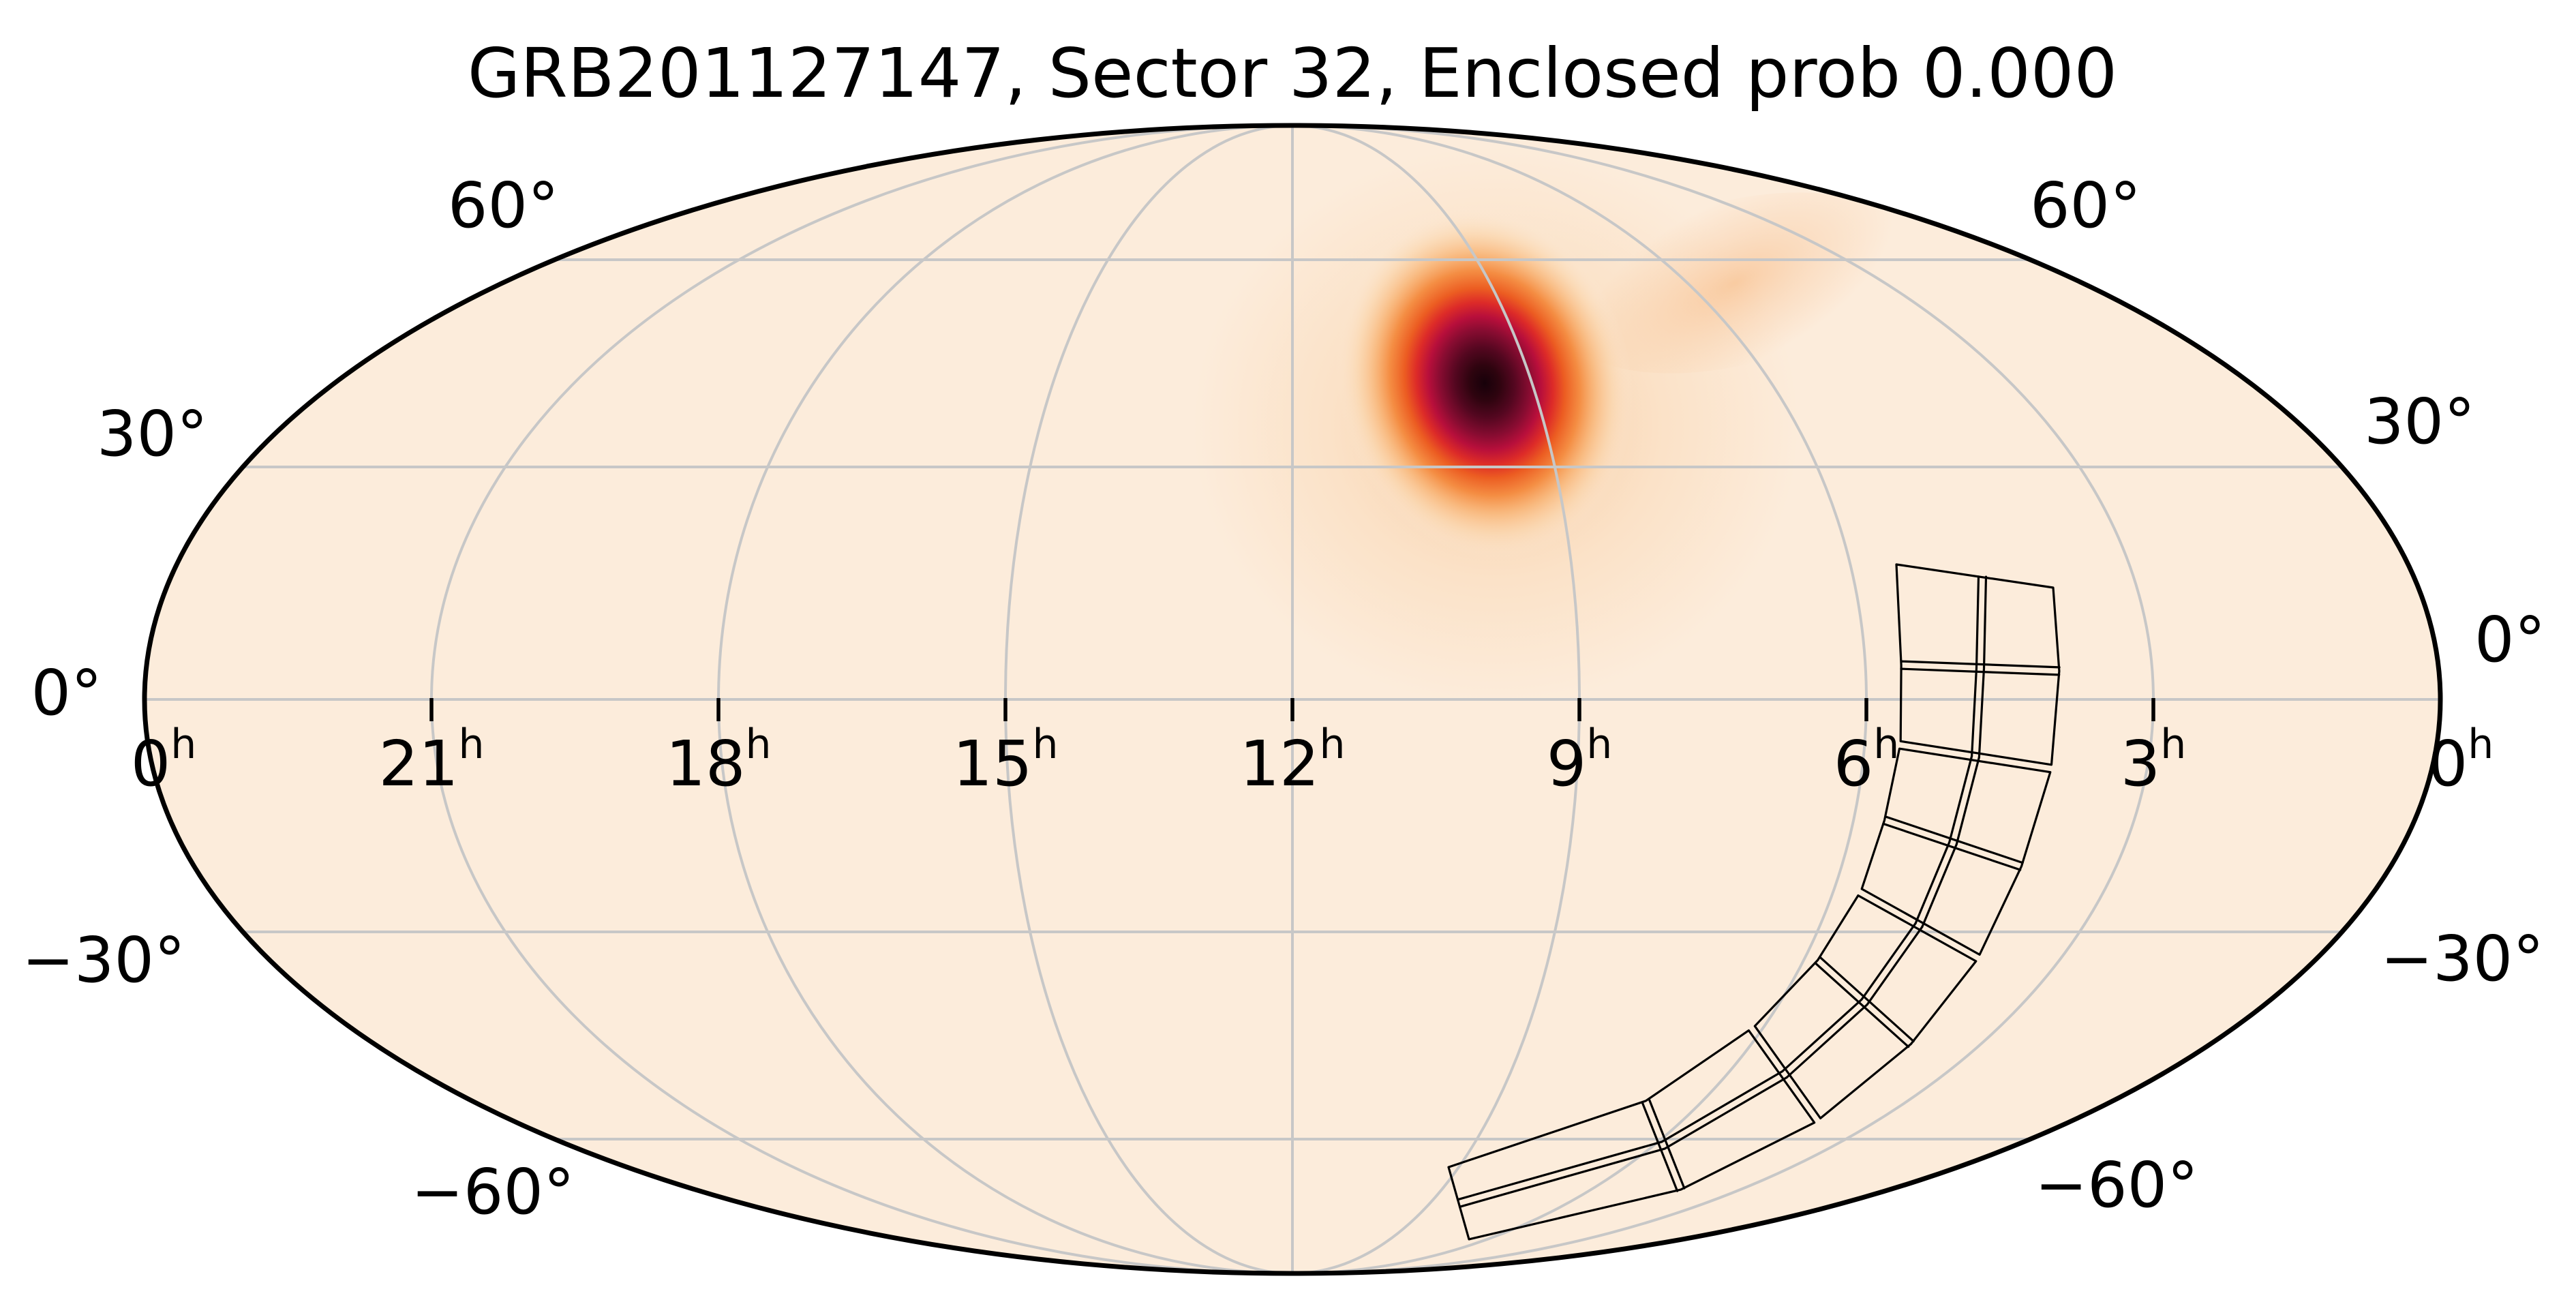 The width and height of the screenshot is (2576, 1315). What do you see at coordinates (2462, 958) in the screenshot?
I see `dec-label-right: −30°` at bounding box center [2462, 958].